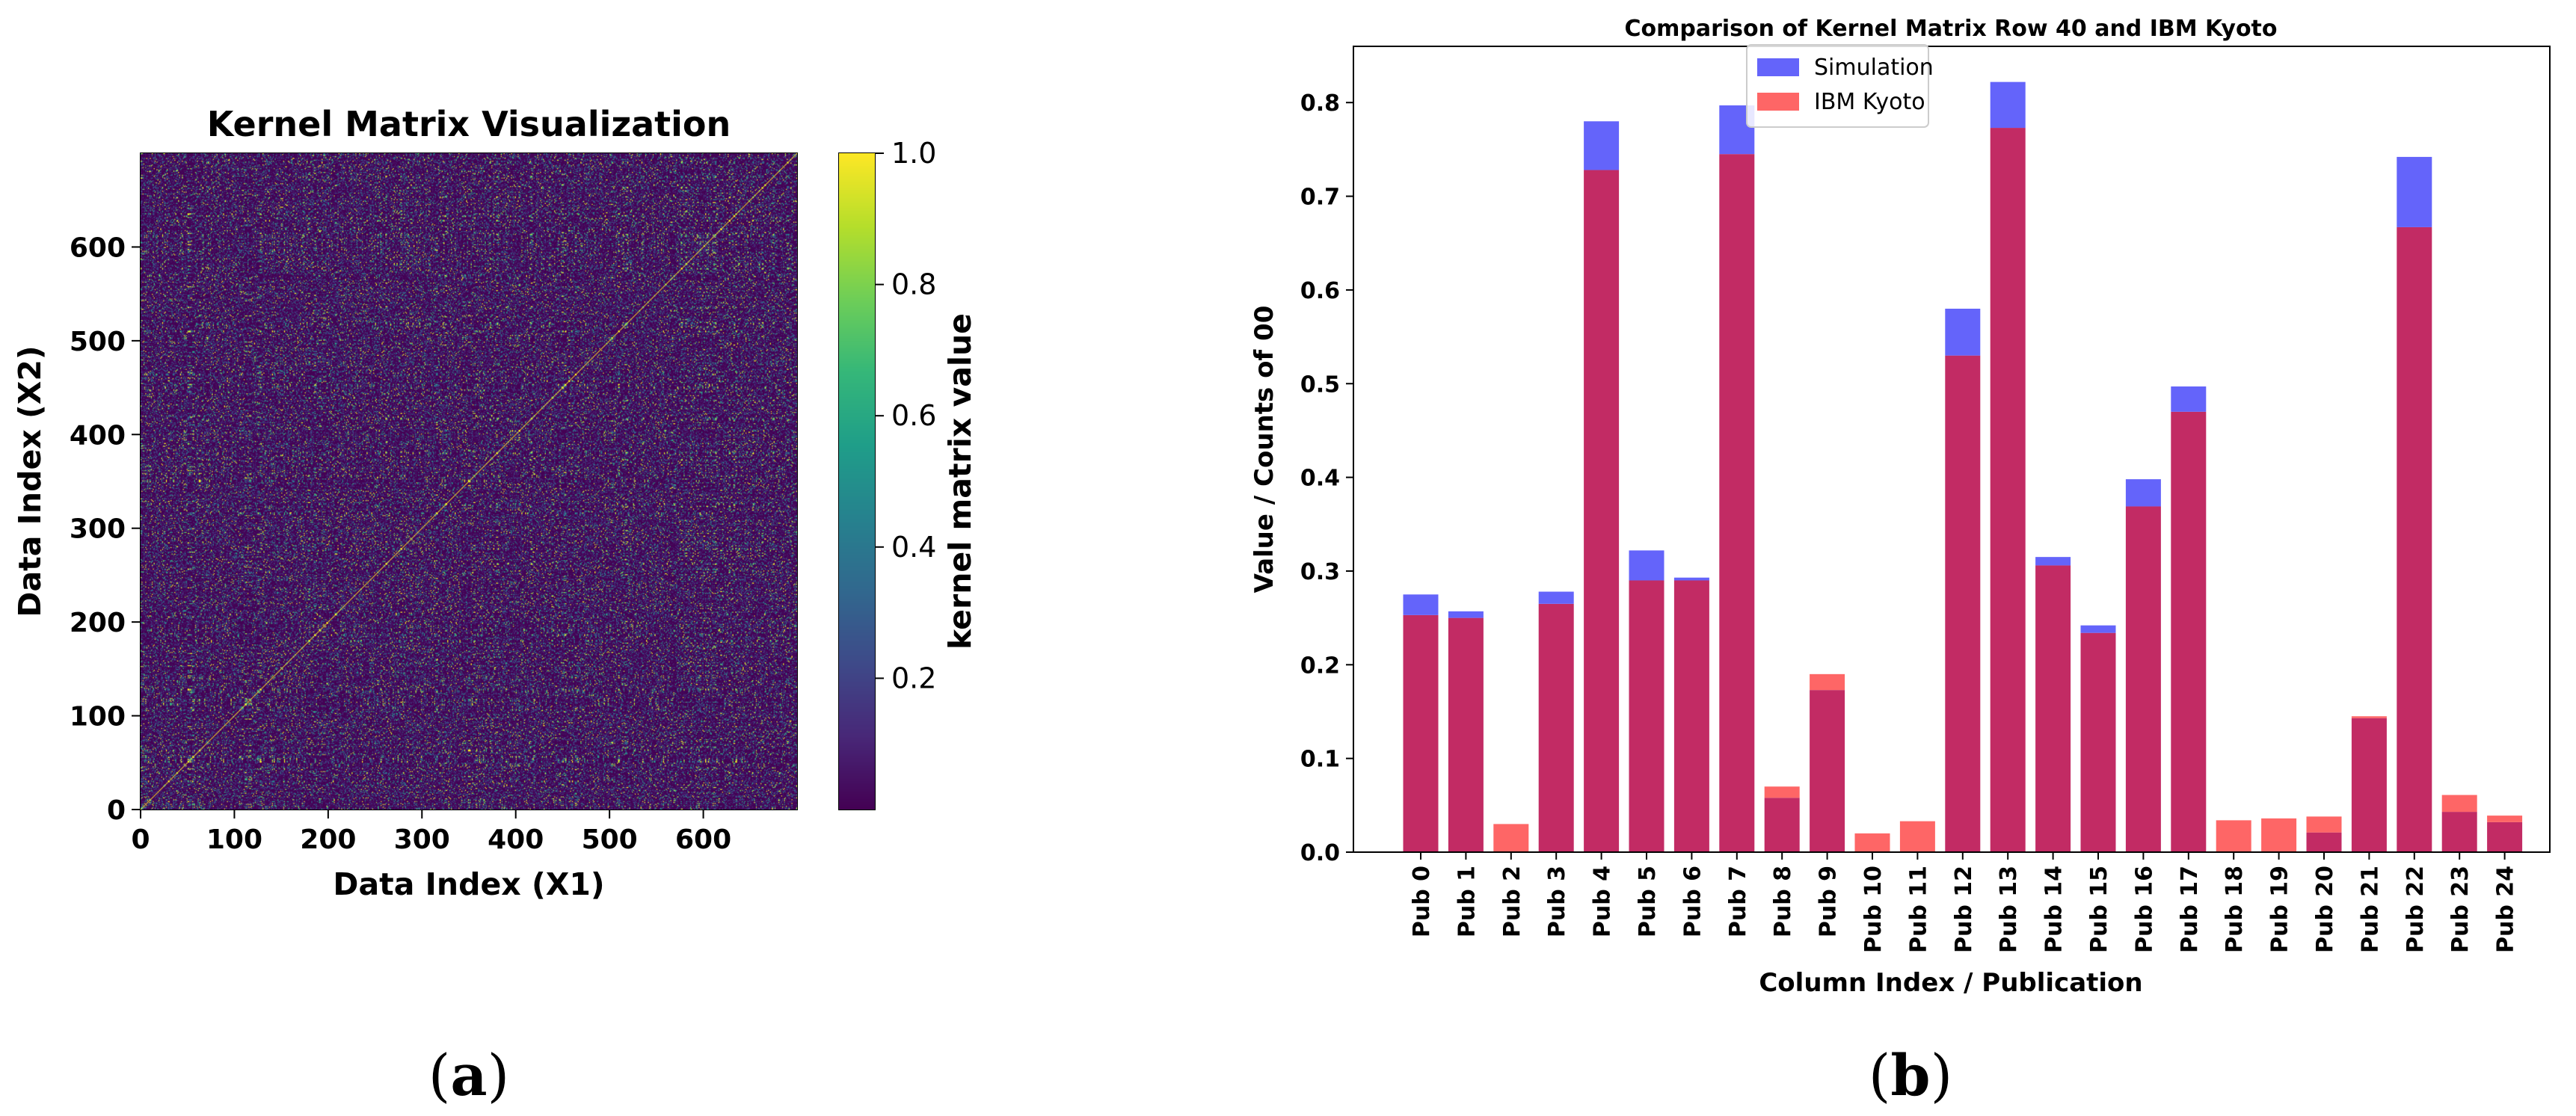 This screenshot has width=2576, height=1116. I want to click on bar-x-tick-label: Pub 2, so click(1512, 901).